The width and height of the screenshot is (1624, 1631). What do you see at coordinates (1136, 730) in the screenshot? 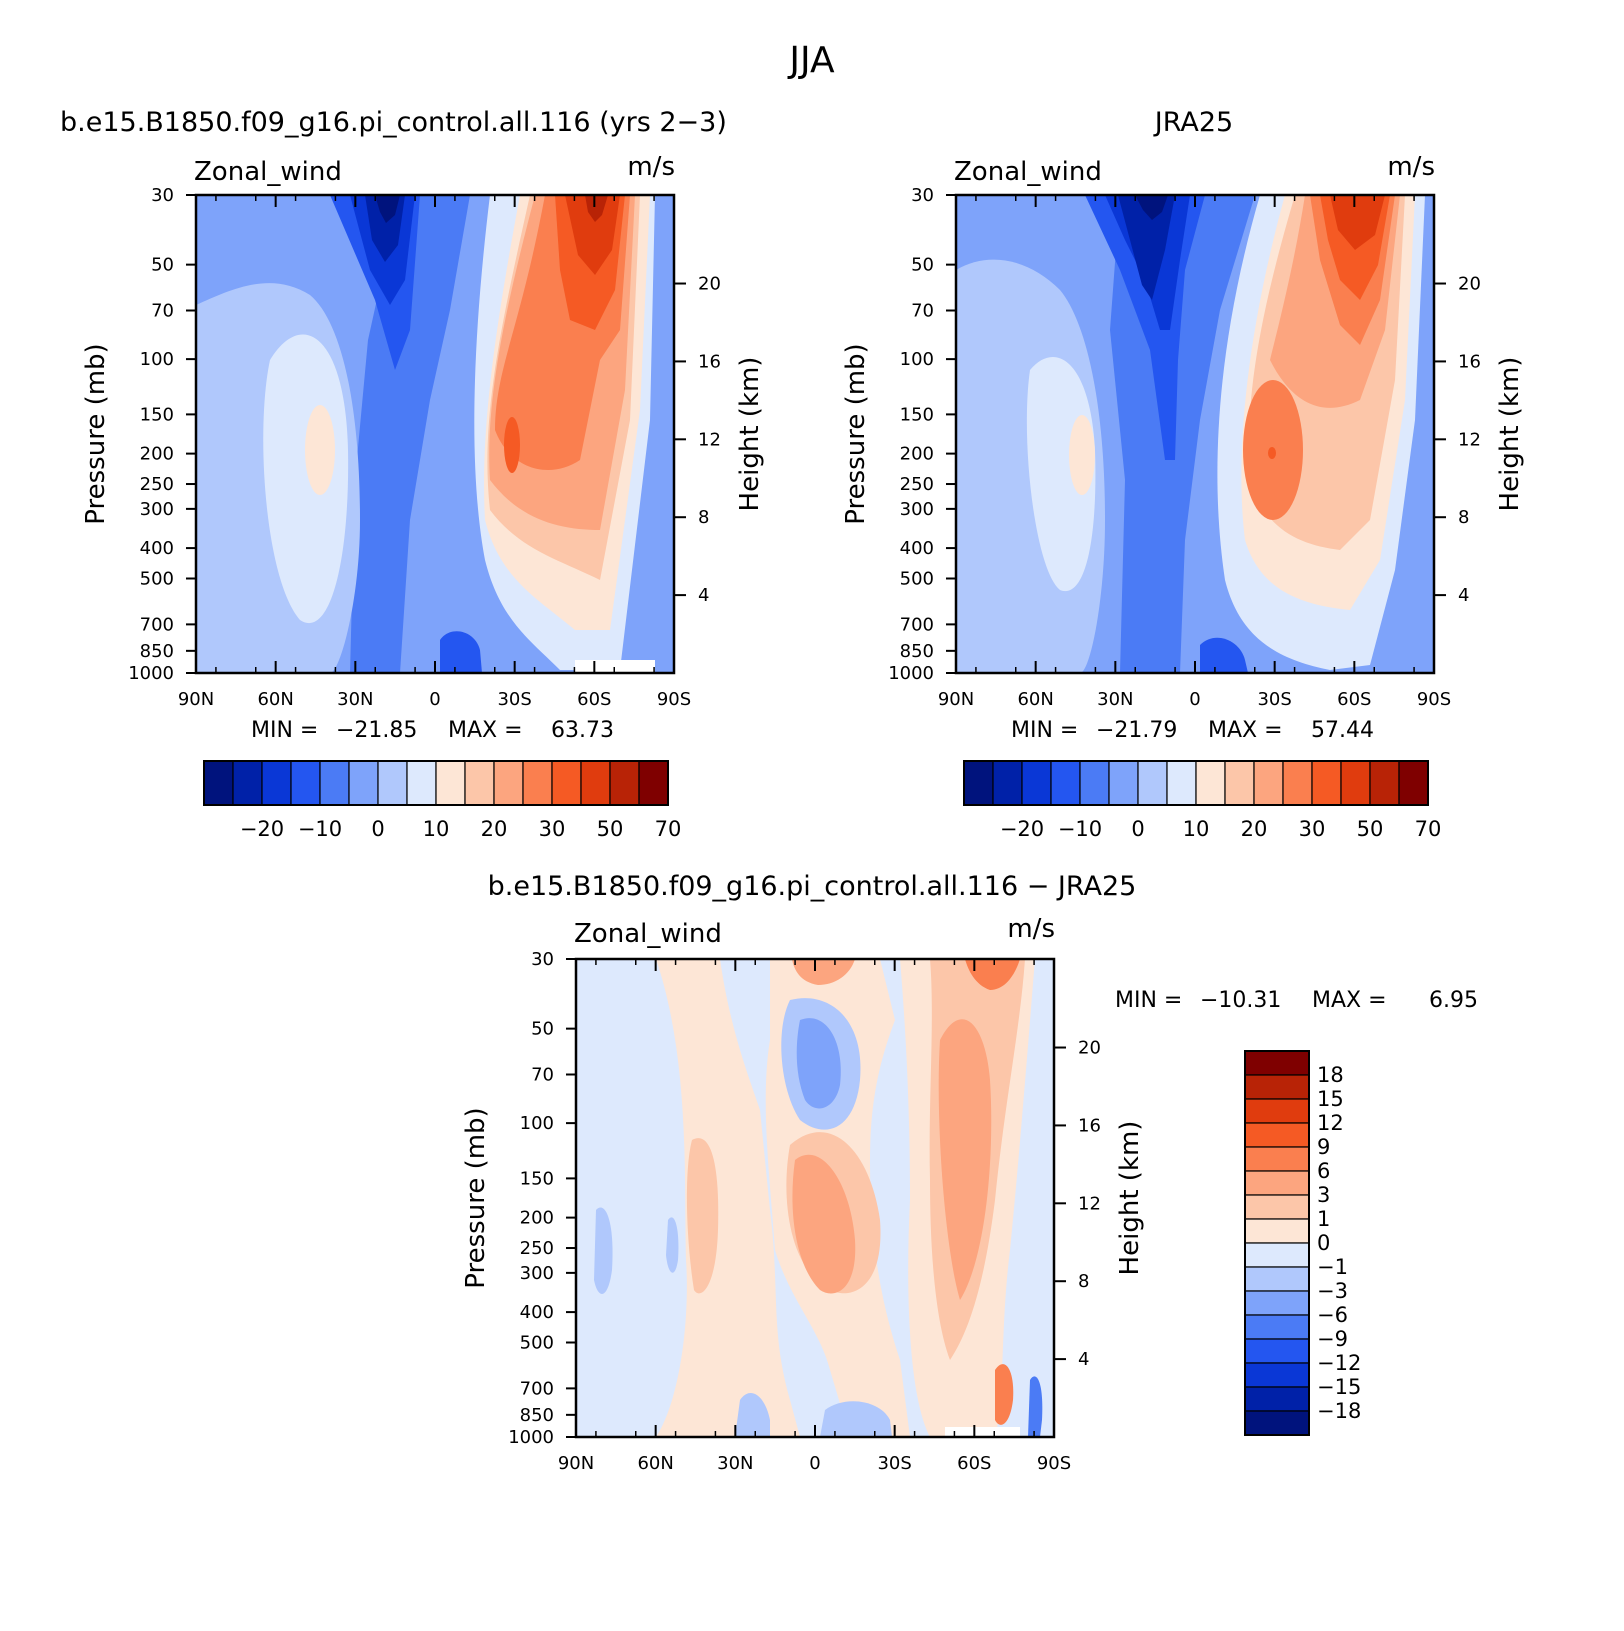
I see `panel-obs-min-value: −21.79` at bounding box center [1136, 730].